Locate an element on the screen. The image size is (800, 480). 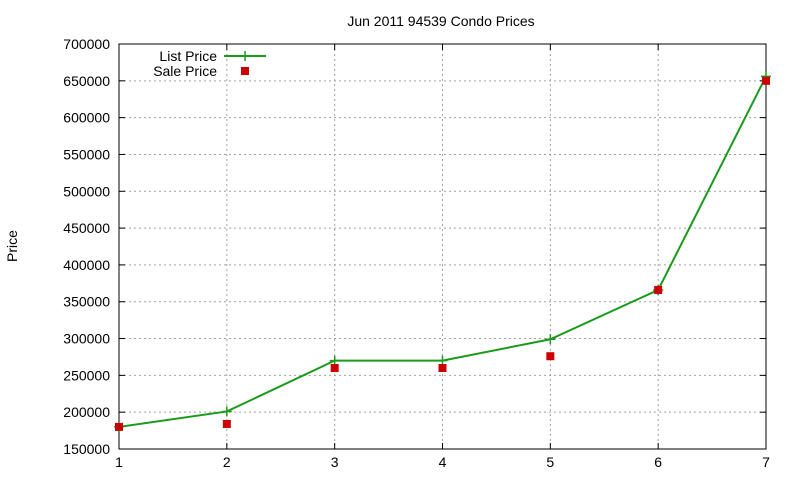
x-tick-label: 5 is located at coordinates (550, 462).